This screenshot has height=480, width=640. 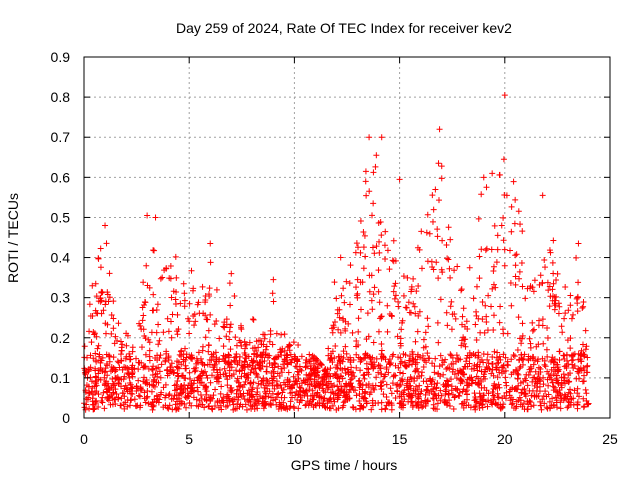 I want to click on y-tick-labels: 0 0.1 0.2 0.3 0.4 0.5 0.6 0.7 0.8 0.9, so click(x=61, y=237).